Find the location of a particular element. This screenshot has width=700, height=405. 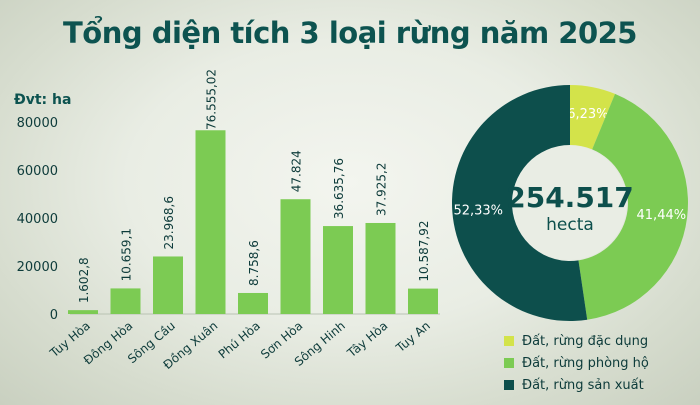

y-tick-label: 40000 is located at coordinates (37, 219).